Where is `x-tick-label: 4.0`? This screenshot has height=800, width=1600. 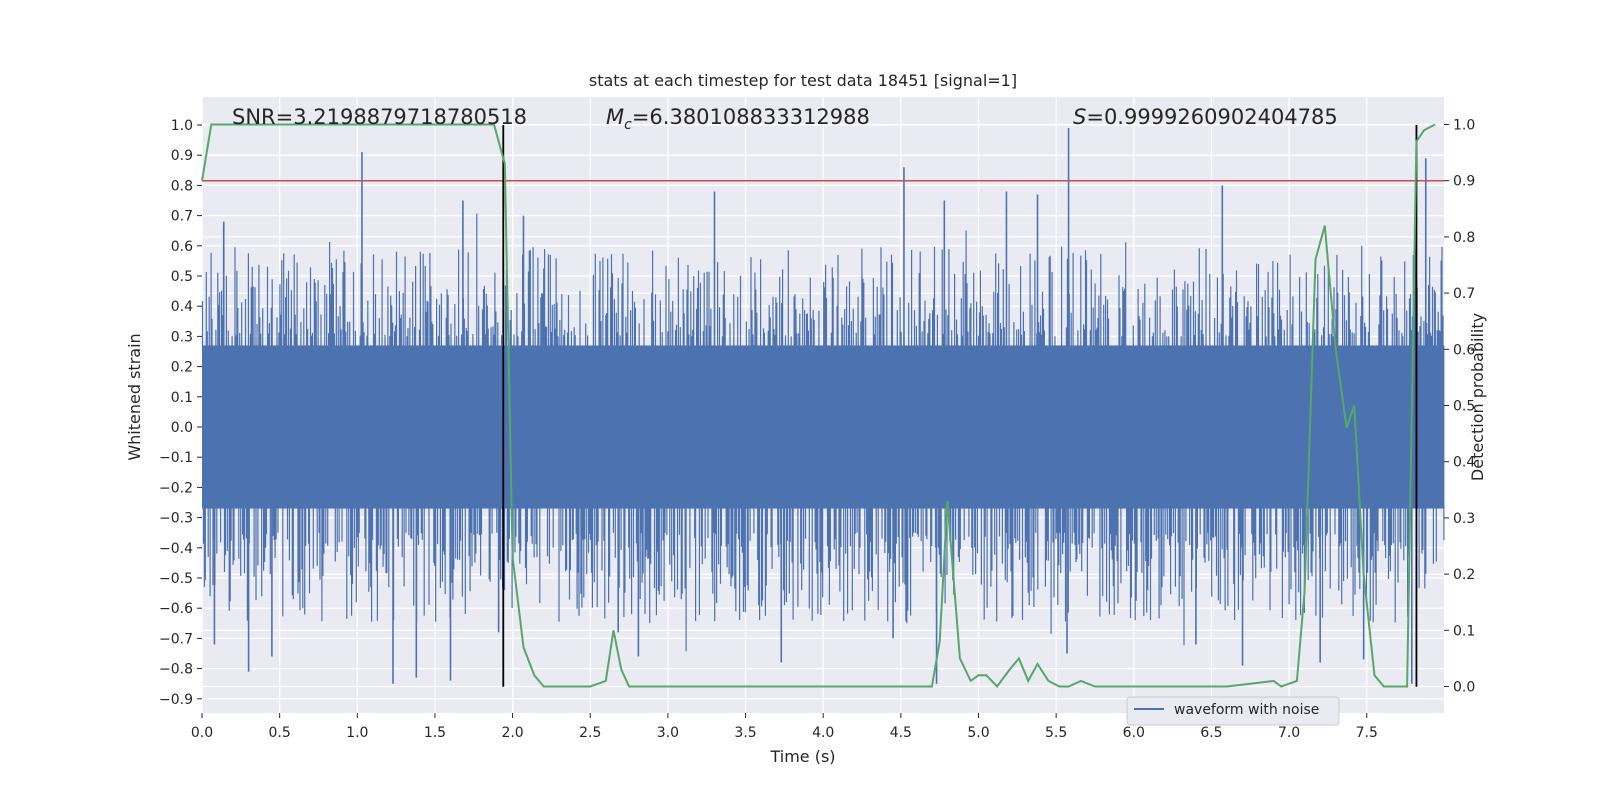 x-tick-label: 4.0 is located at coordinates (823, 733).